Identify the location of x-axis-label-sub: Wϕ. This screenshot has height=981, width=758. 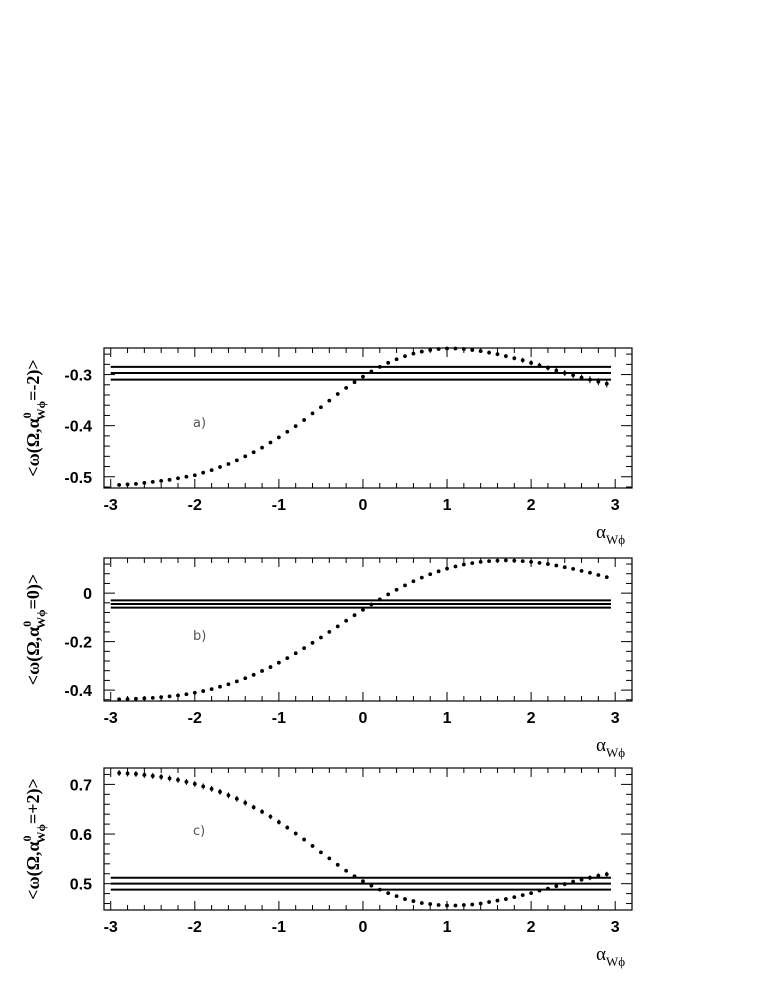
(615, 961).